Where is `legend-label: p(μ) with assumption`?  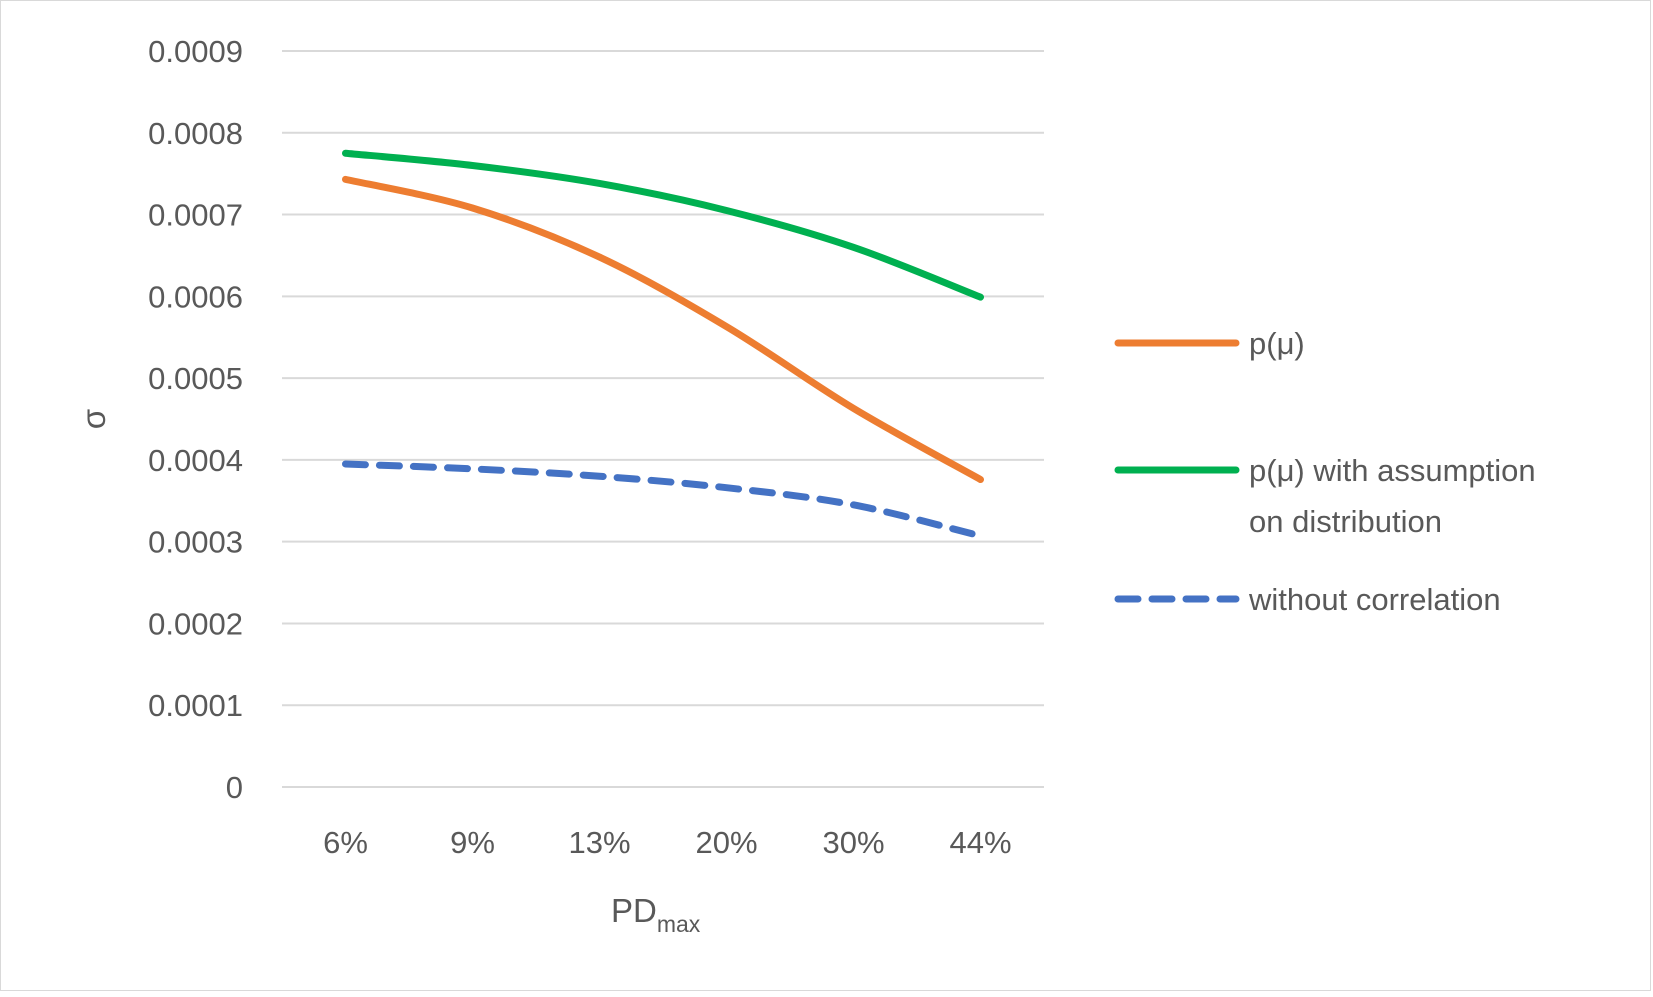 legend-label: p(μ) with assumption is located at coordinates (1392, 470).